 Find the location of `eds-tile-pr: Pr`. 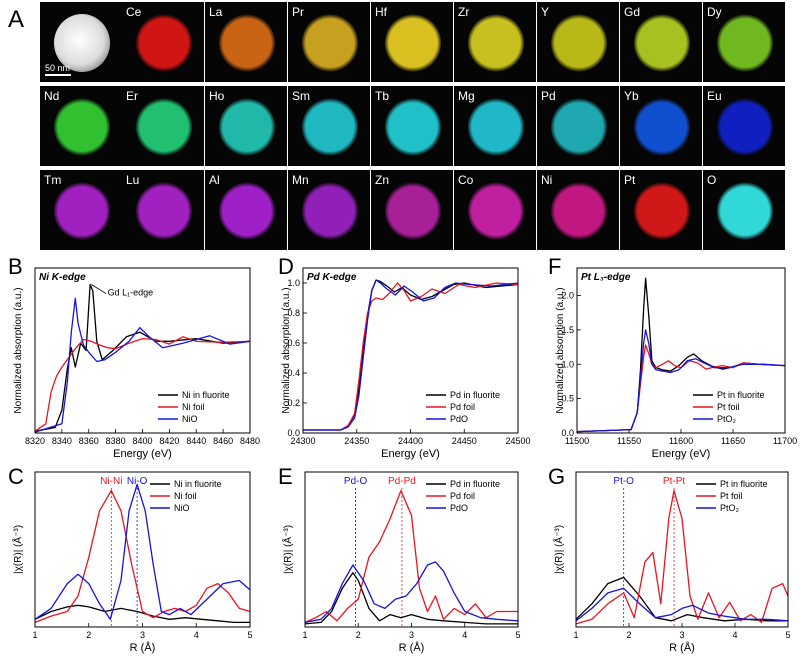

eds-tile-pr: Pr is located at coordinates (329, 42).